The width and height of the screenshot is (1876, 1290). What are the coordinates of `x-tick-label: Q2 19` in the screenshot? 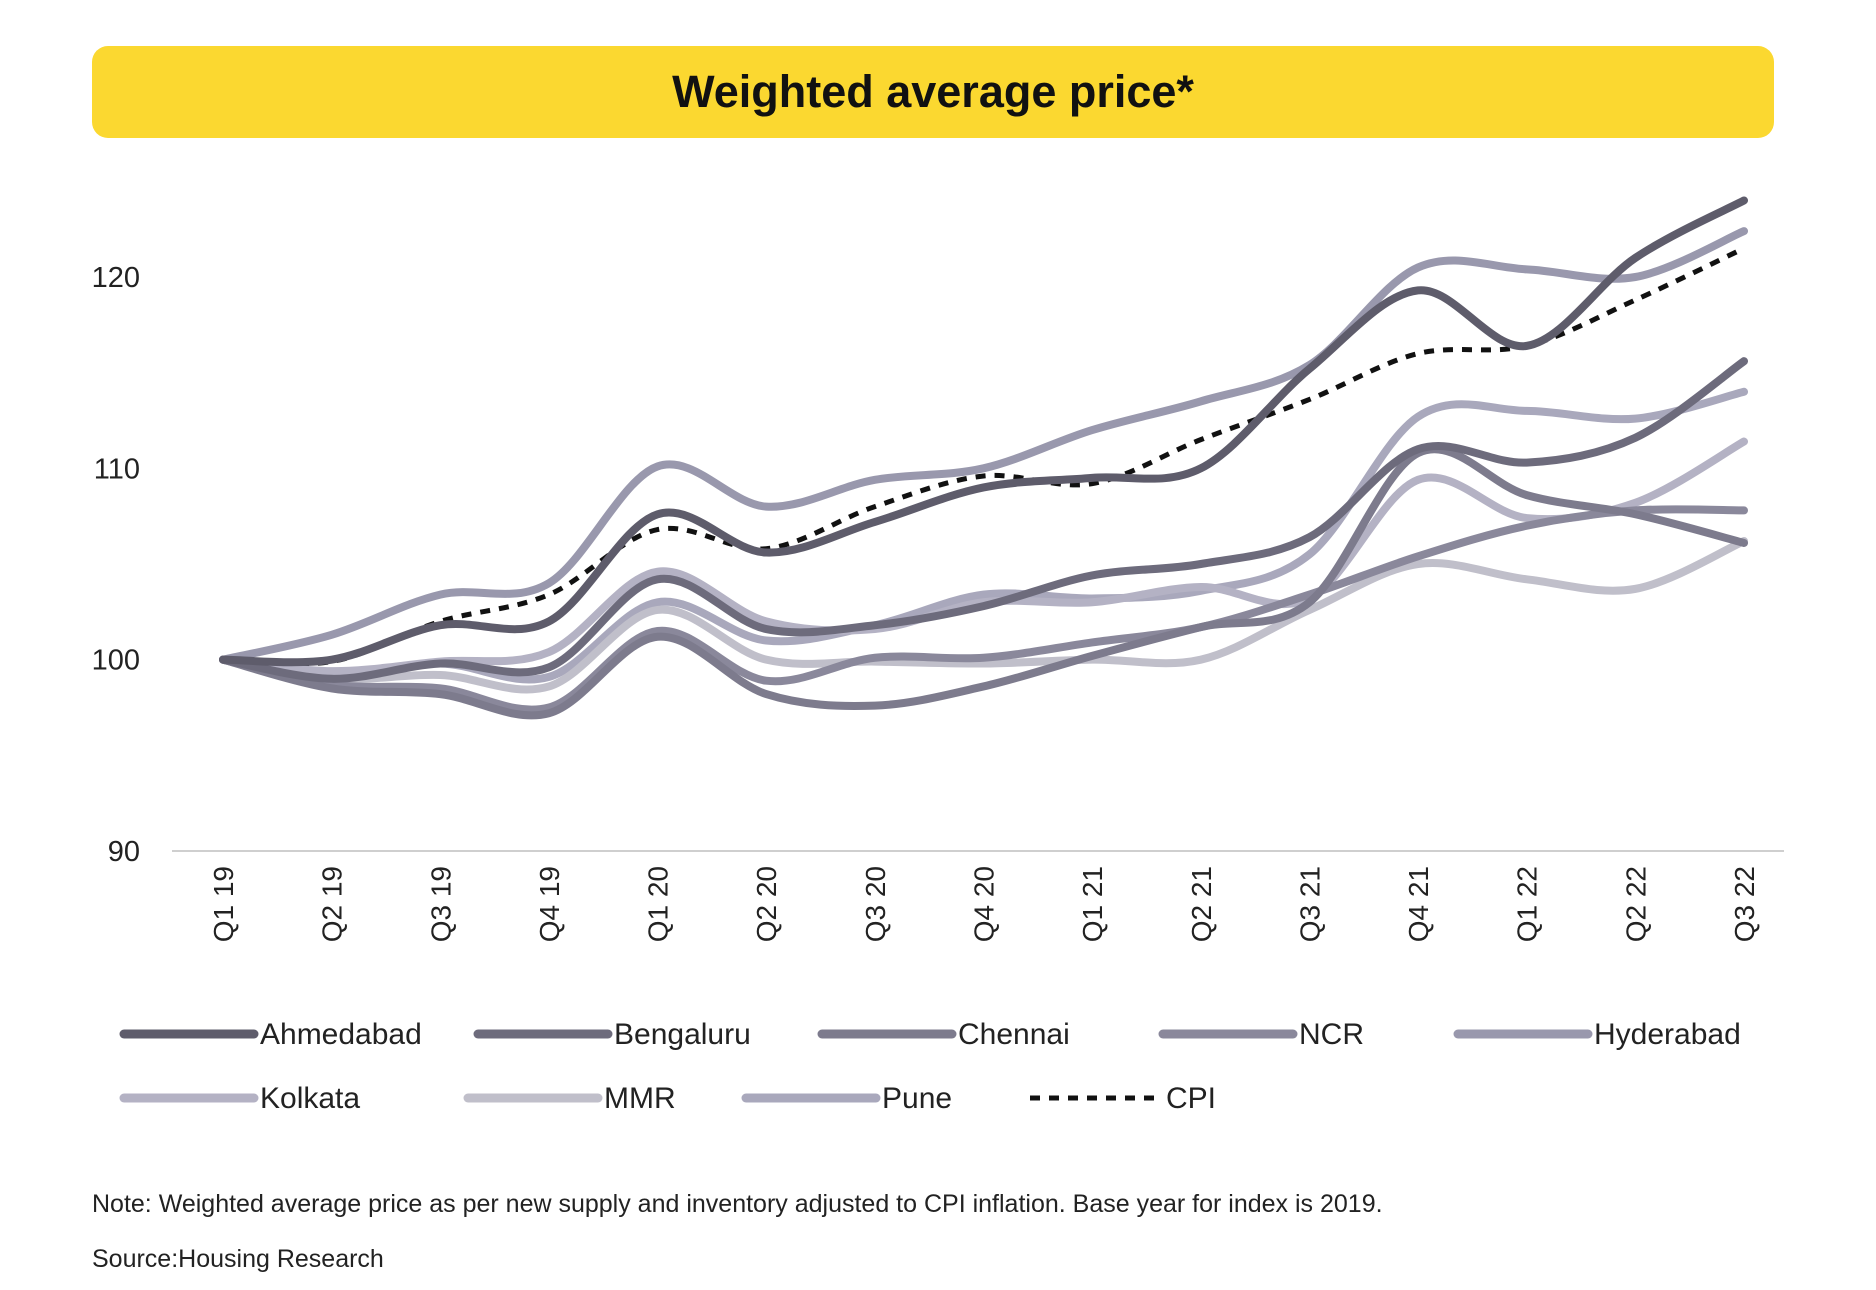 It's located at (332, 904).